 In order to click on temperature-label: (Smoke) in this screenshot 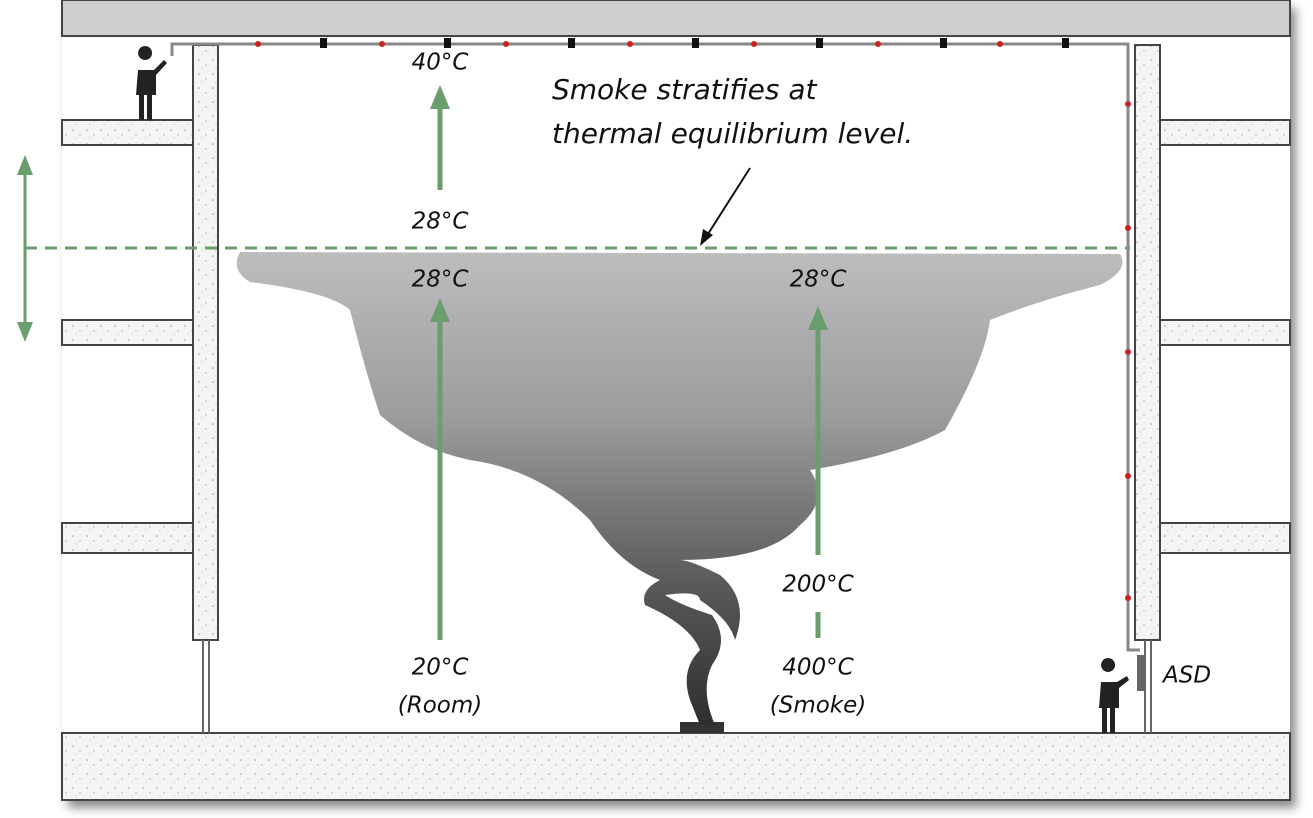, I will do `click(818, 706)`.